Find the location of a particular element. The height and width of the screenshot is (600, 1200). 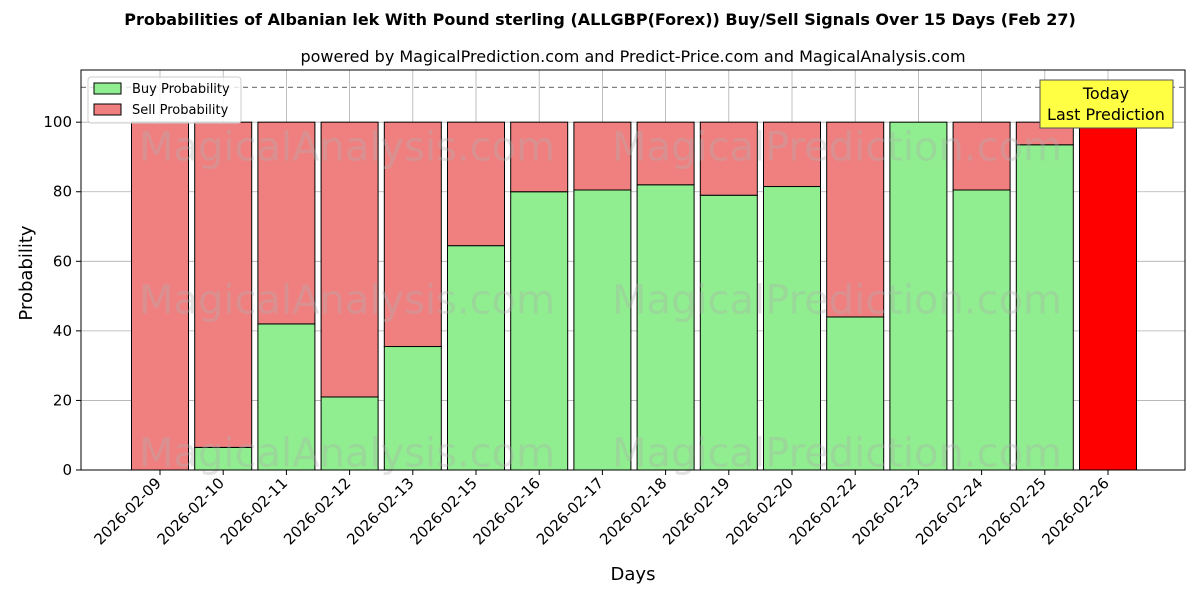

x-tick-label: 2026-02-15 is located at coordinates (443, 511).